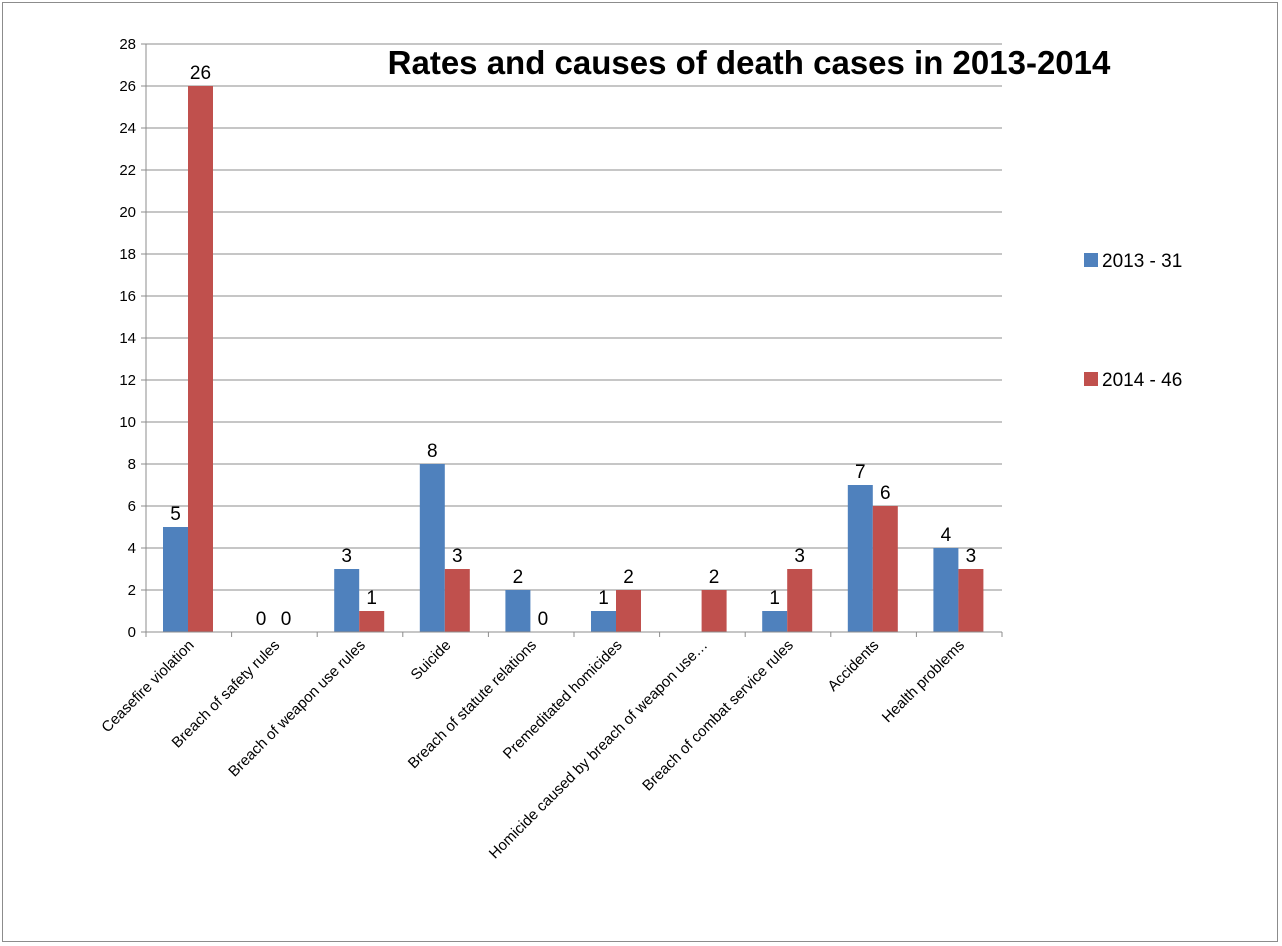 The image size is (1282, 946). I want to click on y-tick-label: 18, so click(127, 254).